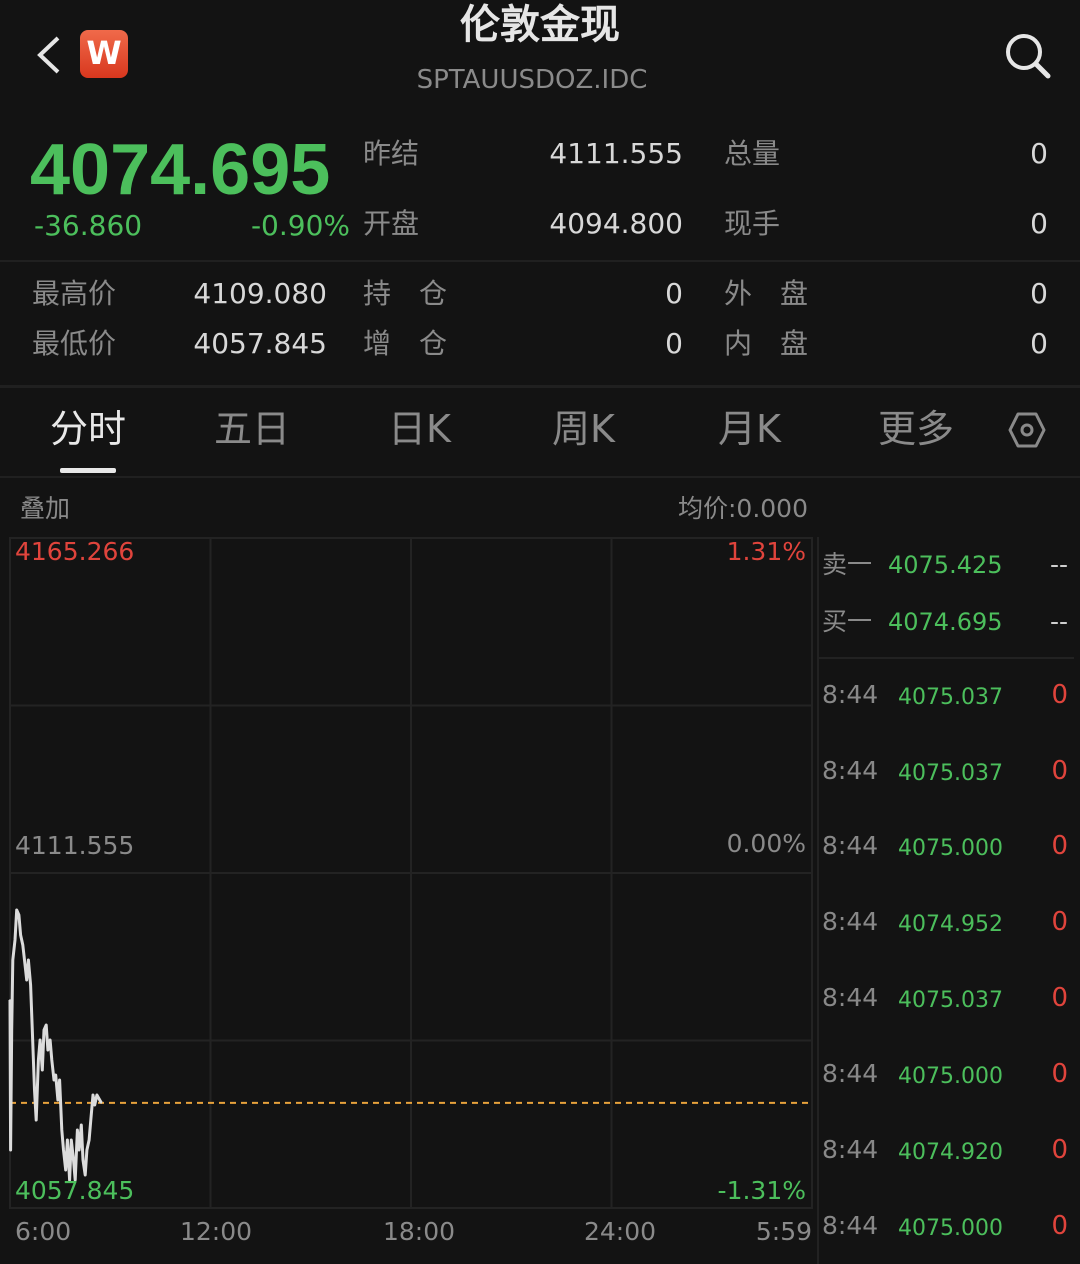 The height and width of the screenshot is (1264, 1080). I want to click on x-label: 12:00, so click(216, 1231).